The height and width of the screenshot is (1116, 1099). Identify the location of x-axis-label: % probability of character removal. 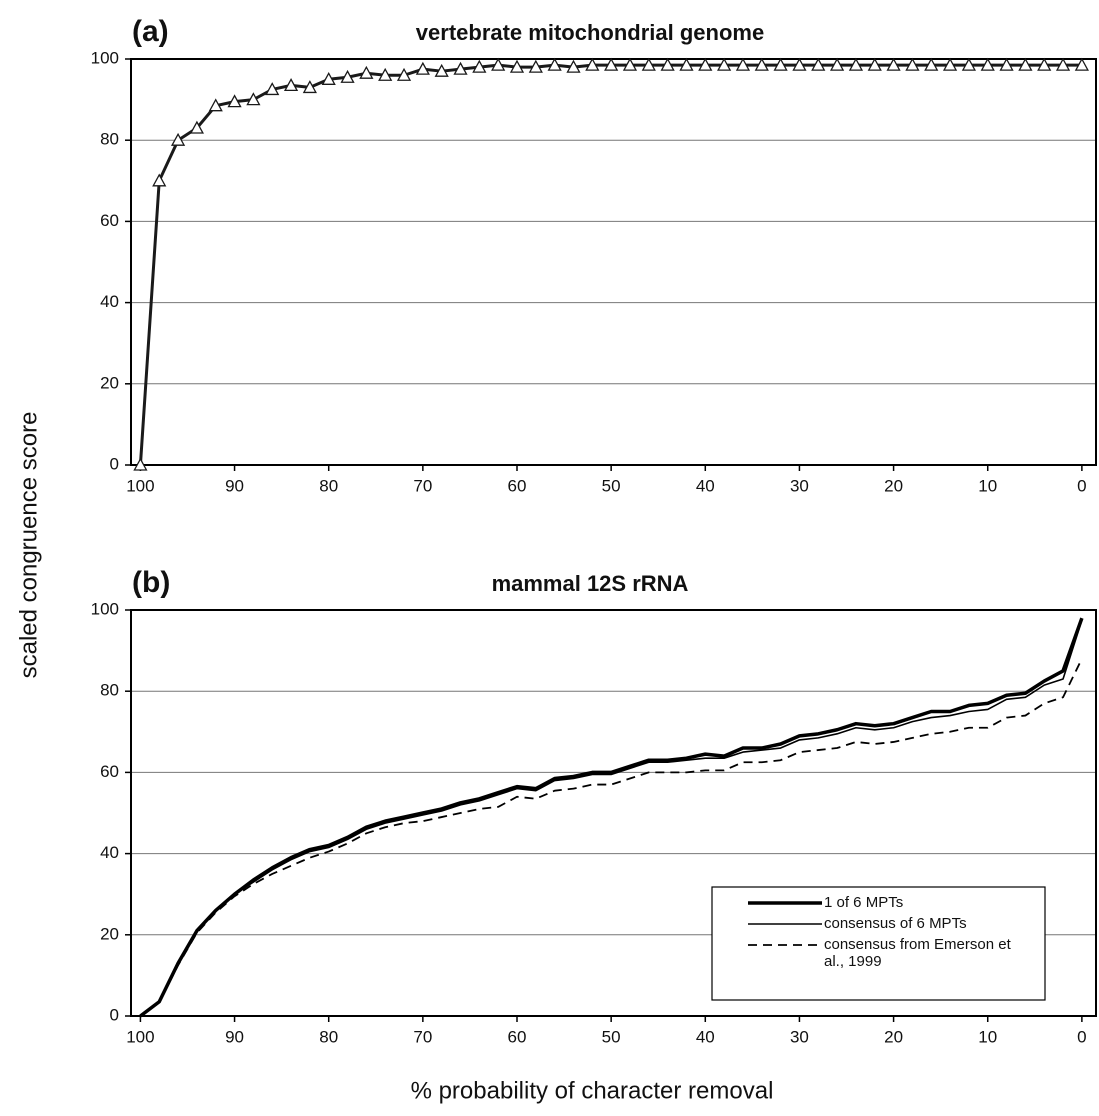
(592, 1090).